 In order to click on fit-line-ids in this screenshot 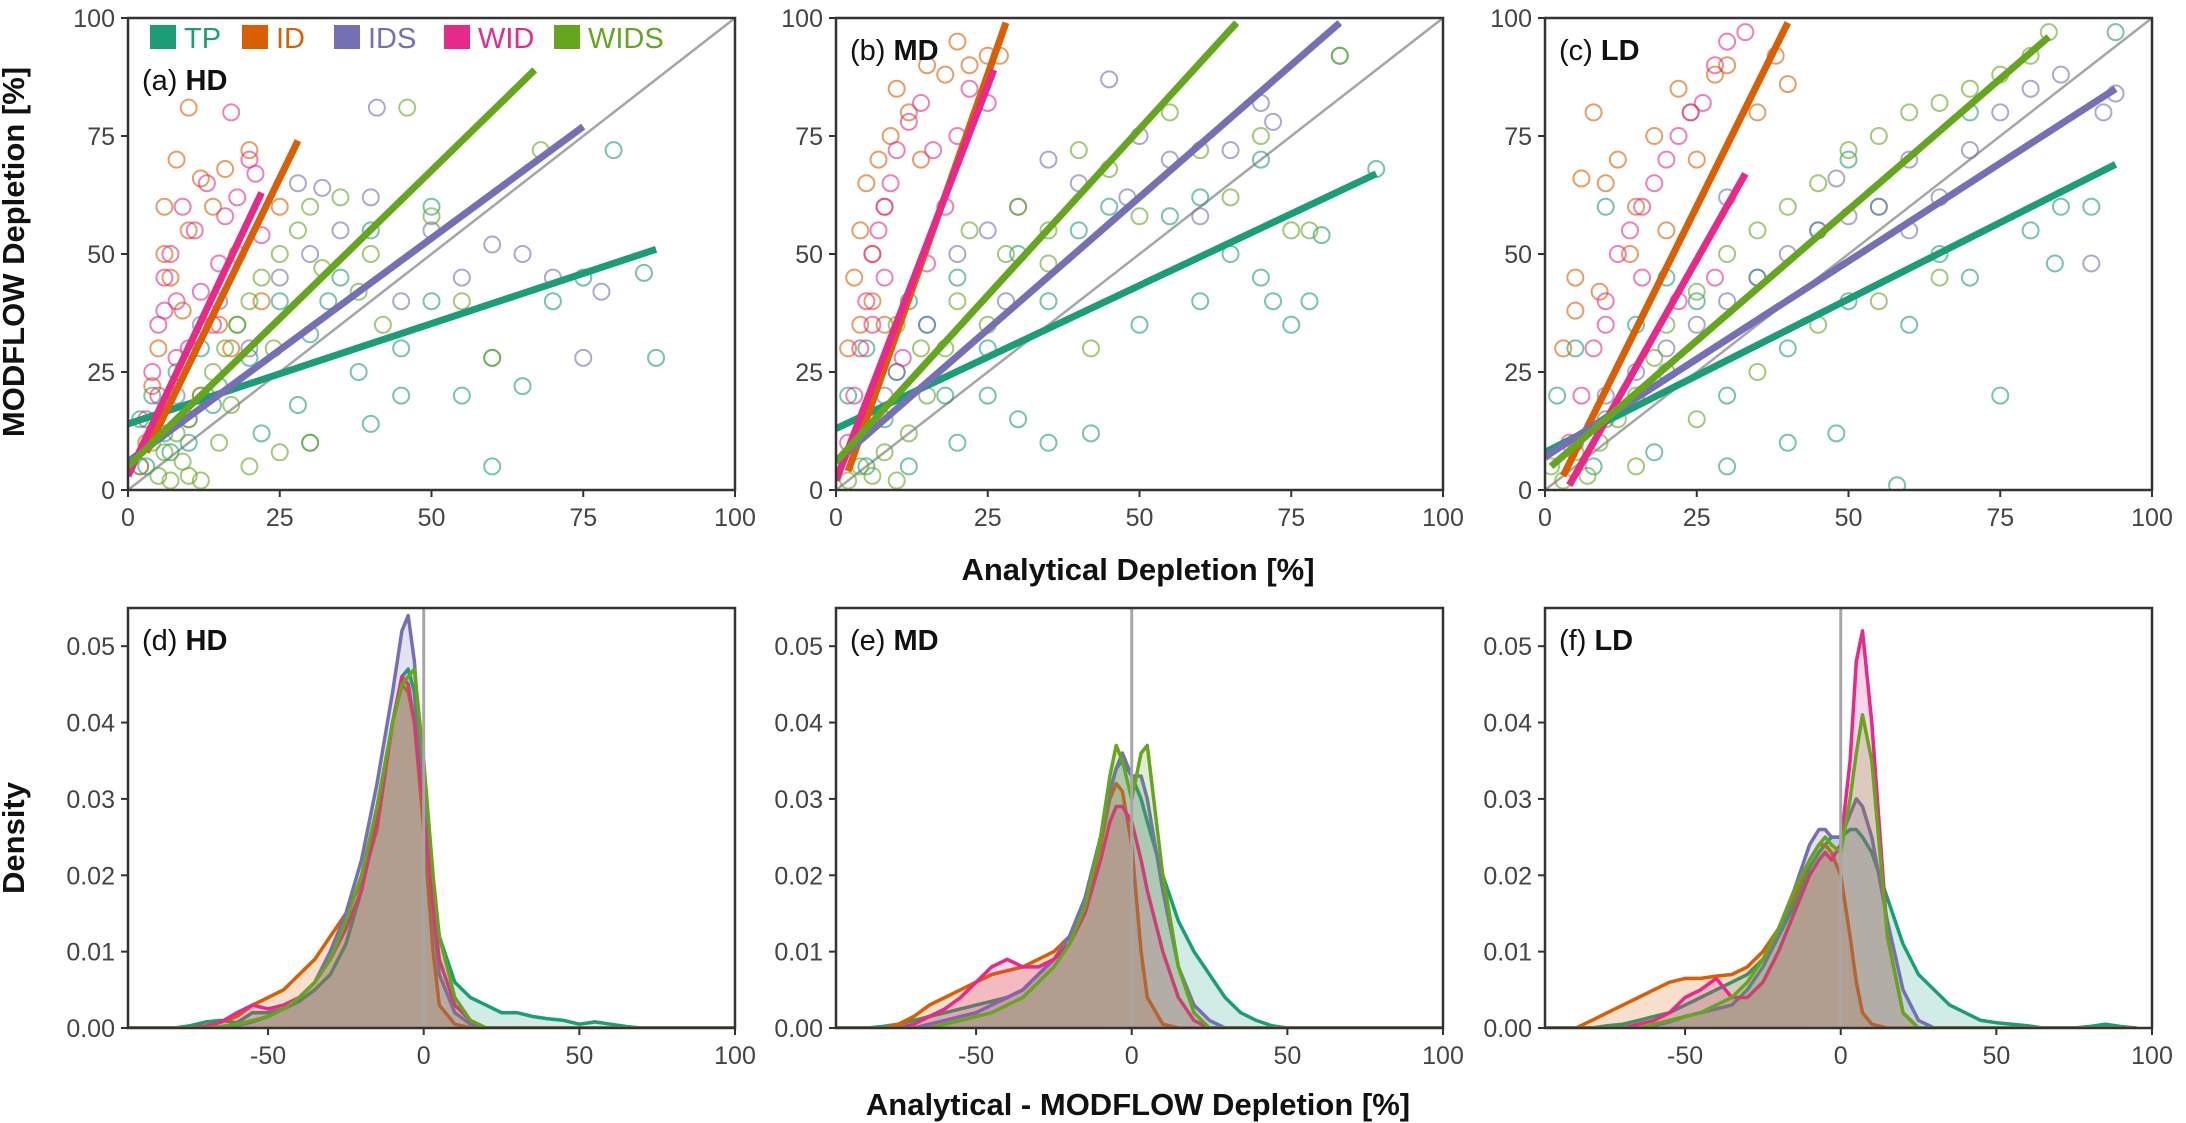, I will do `click(357, 294)`.